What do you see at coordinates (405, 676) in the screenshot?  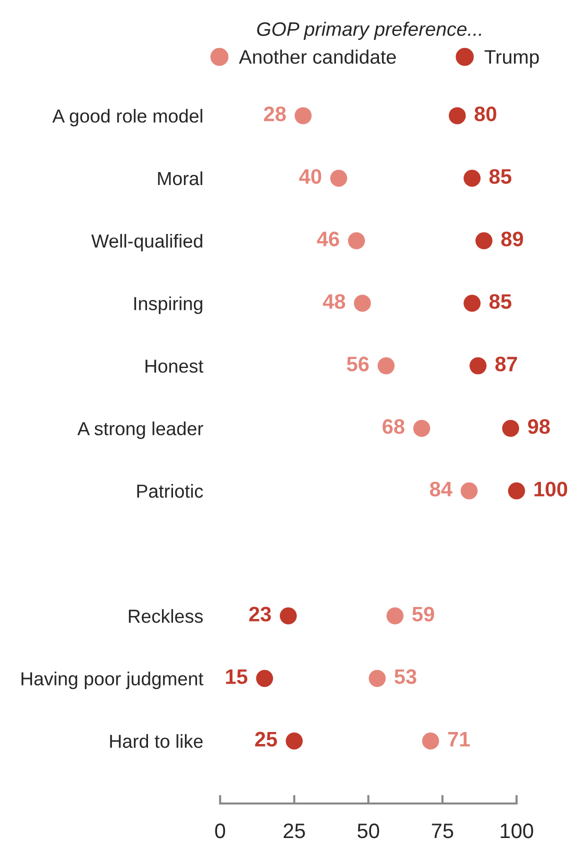 I see `data-label: 53` at bounding box center [405, 676].